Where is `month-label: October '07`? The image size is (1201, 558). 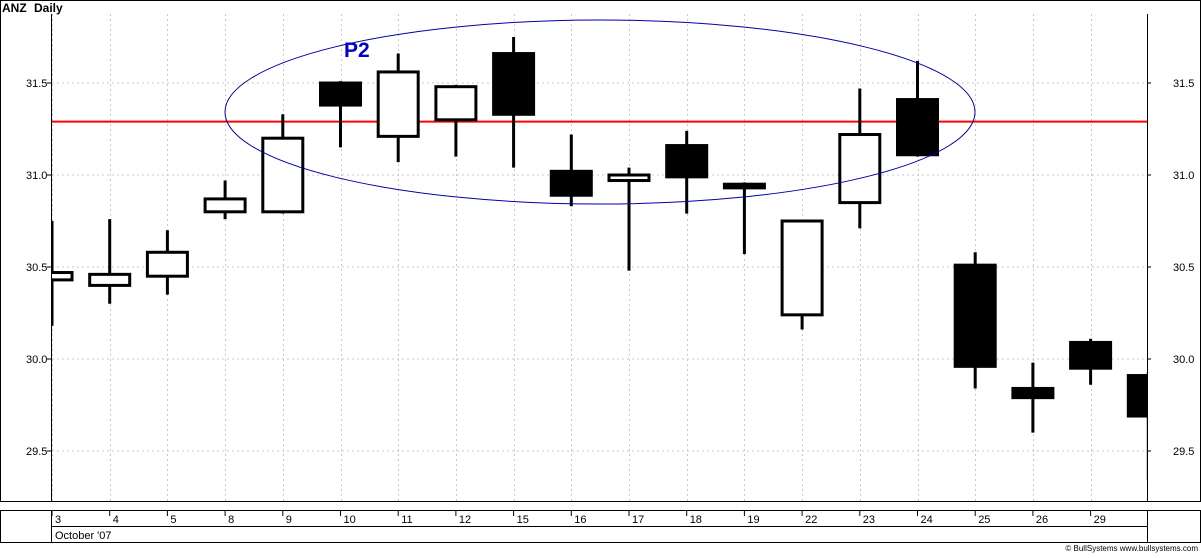 month-label: October '07 is located at coordinates (83, 536).